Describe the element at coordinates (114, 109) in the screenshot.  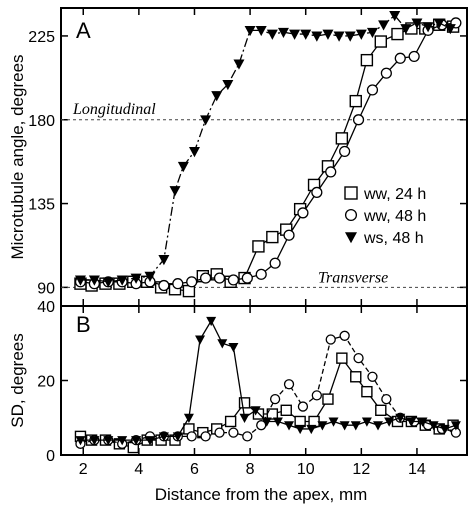
I see `reference-line-label: Longitudinal` at that location.